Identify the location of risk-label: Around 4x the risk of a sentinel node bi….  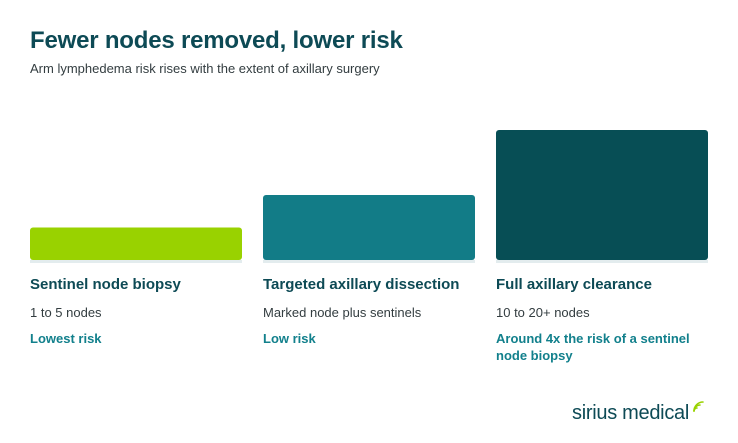
(593, 347).